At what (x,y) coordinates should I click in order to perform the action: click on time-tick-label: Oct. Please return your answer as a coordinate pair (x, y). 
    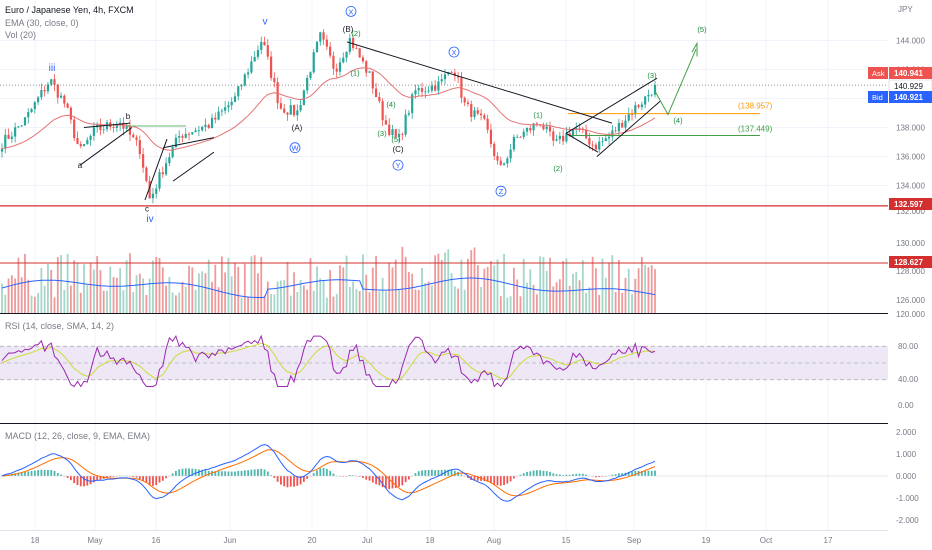
    Looking at the image, I should click on (766, 540).